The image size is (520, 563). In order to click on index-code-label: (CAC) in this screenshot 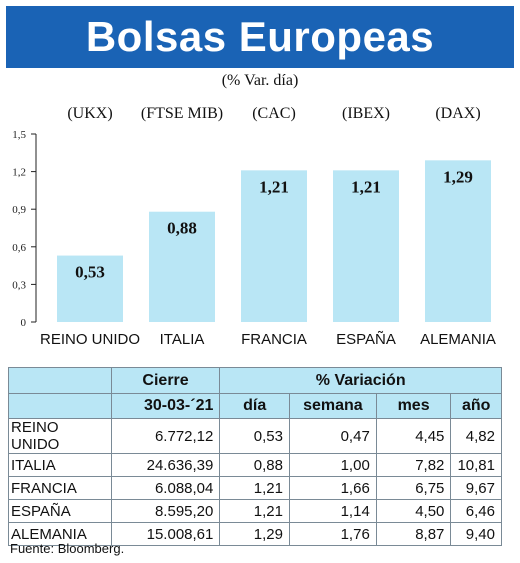, I will do `click(274, 113)`.